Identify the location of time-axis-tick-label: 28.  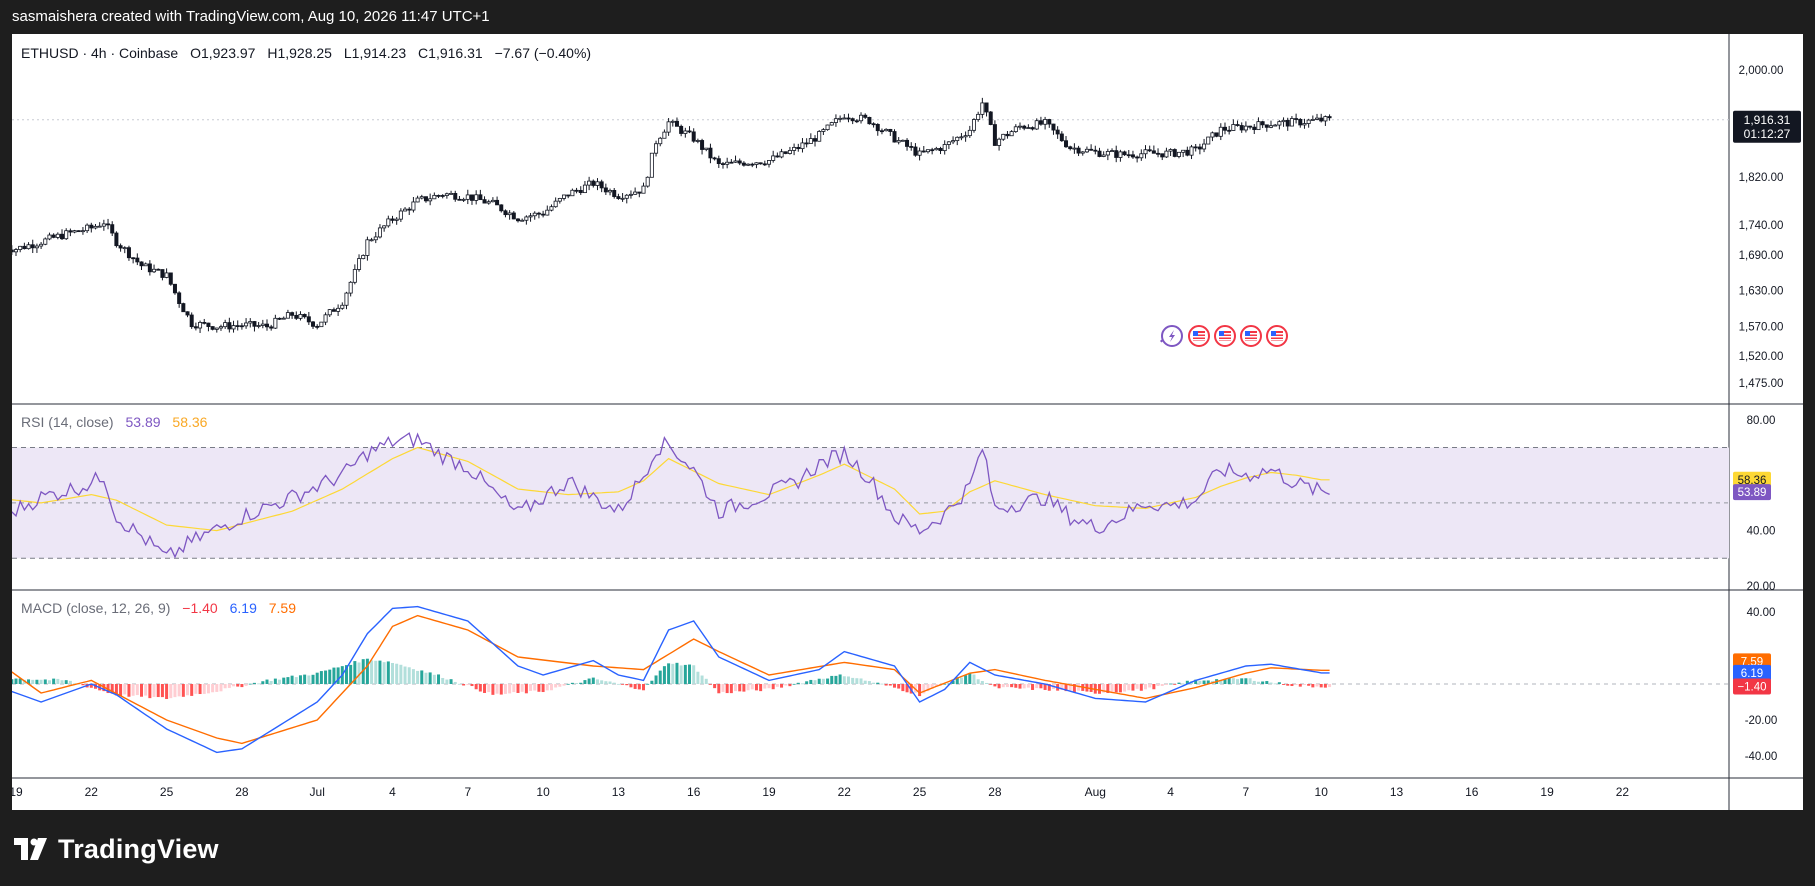
(242, 792).